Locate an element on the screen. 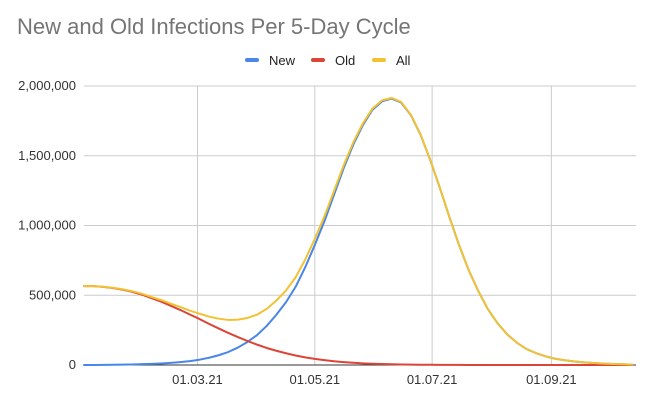 The image size is (652, 400). x-tick-label: 01.09.21 is located at coordinates (551, 379).